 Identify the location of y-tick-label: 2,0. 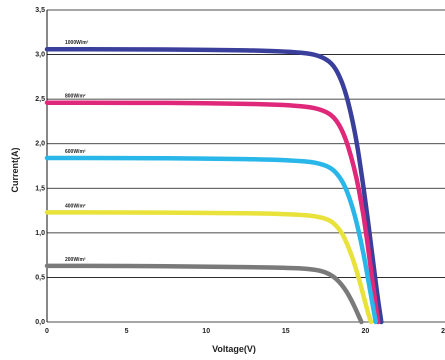
(40, 144).